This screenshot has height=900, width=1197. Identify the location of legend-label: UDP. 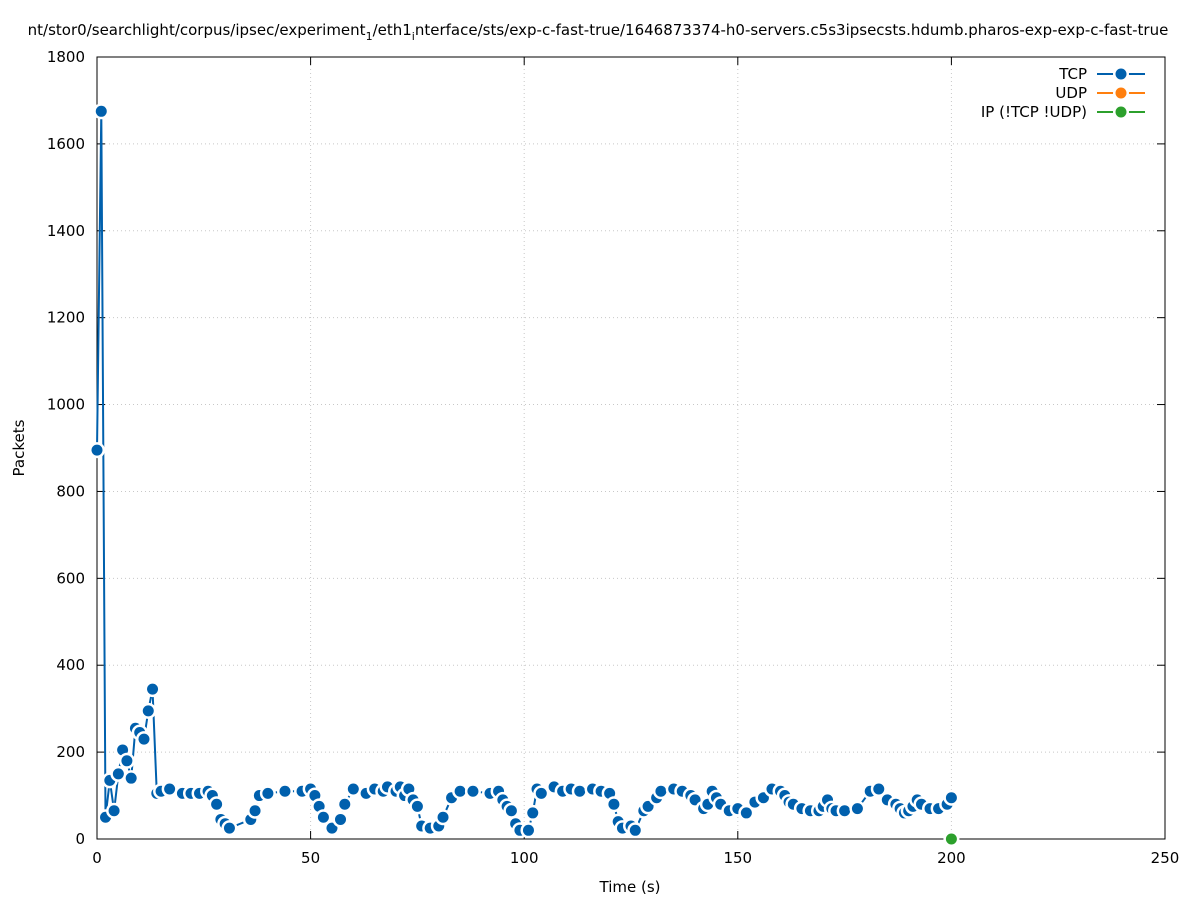
(1071, 93).